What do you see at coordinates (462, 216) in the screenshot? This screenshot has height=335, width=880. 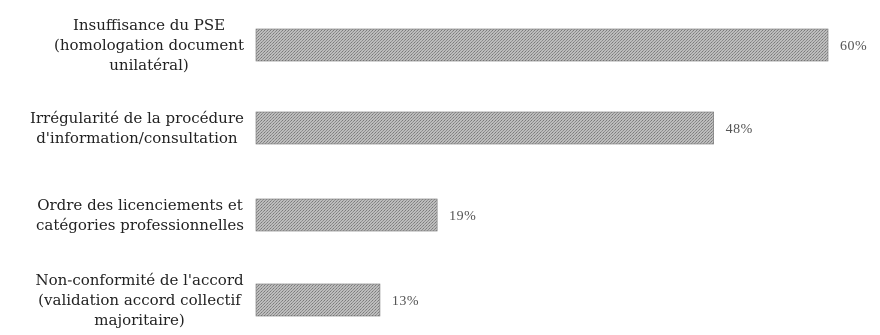 I see `value-label-3: 19%` at bounding box center [462, 216].